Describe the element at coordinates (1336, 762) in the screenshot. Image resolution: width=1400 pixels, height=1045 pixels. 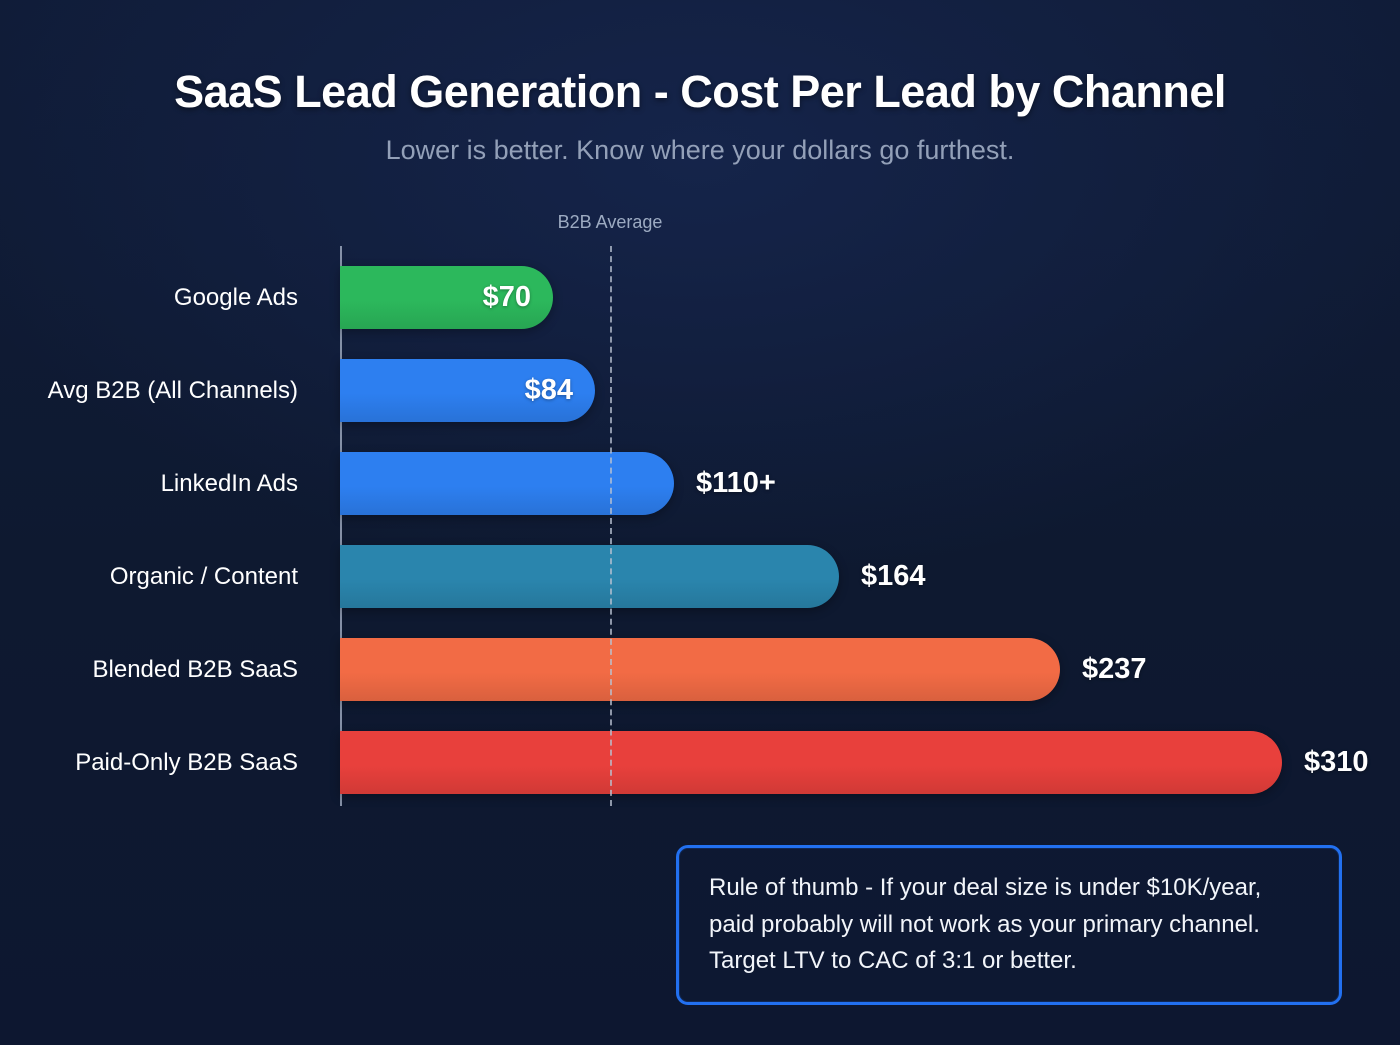
I see `bar-value-label: $310` at that location.